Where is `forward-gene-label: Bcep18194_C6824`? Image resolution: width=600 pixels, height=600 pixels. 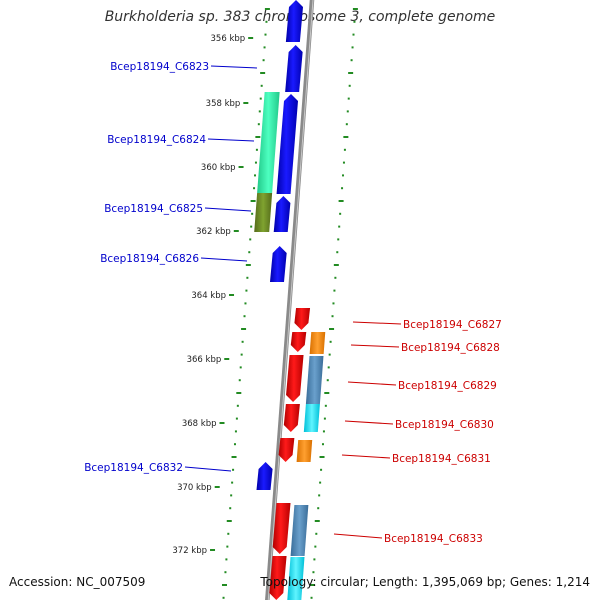
forward-gene-label: Bcep18194_C6824 is located at coordinates (156, 140).